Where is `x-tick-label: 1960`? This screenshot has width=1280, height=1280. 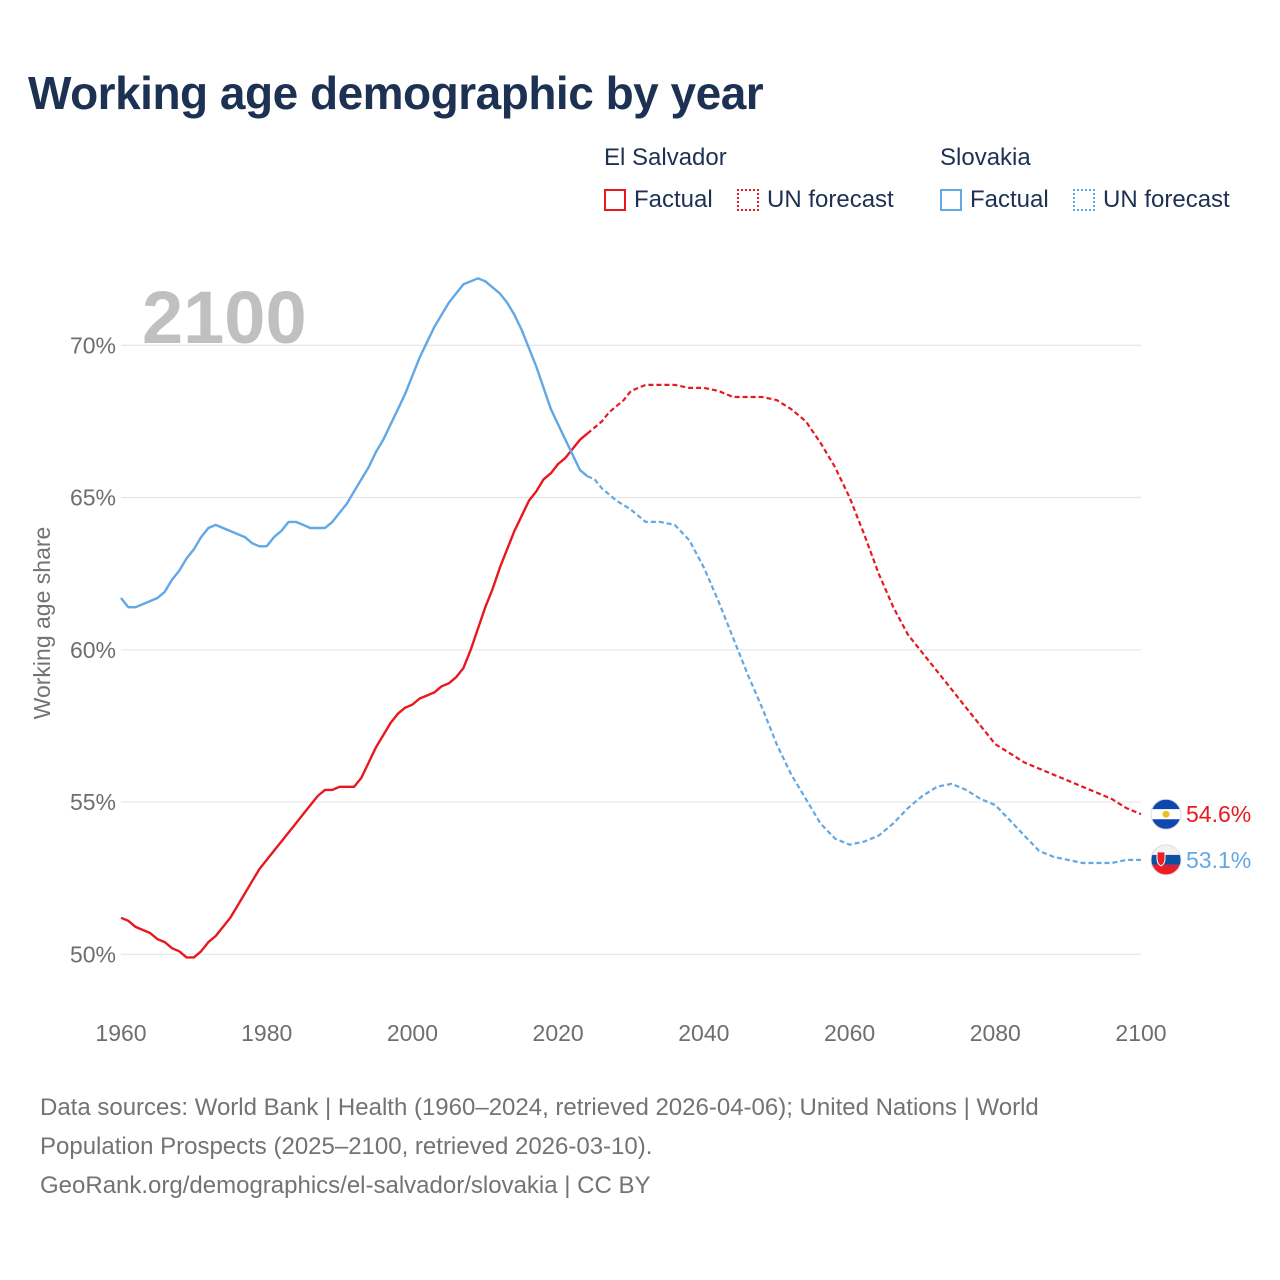
x-tick-label: 1960 is located at coordinates (120, 1033).